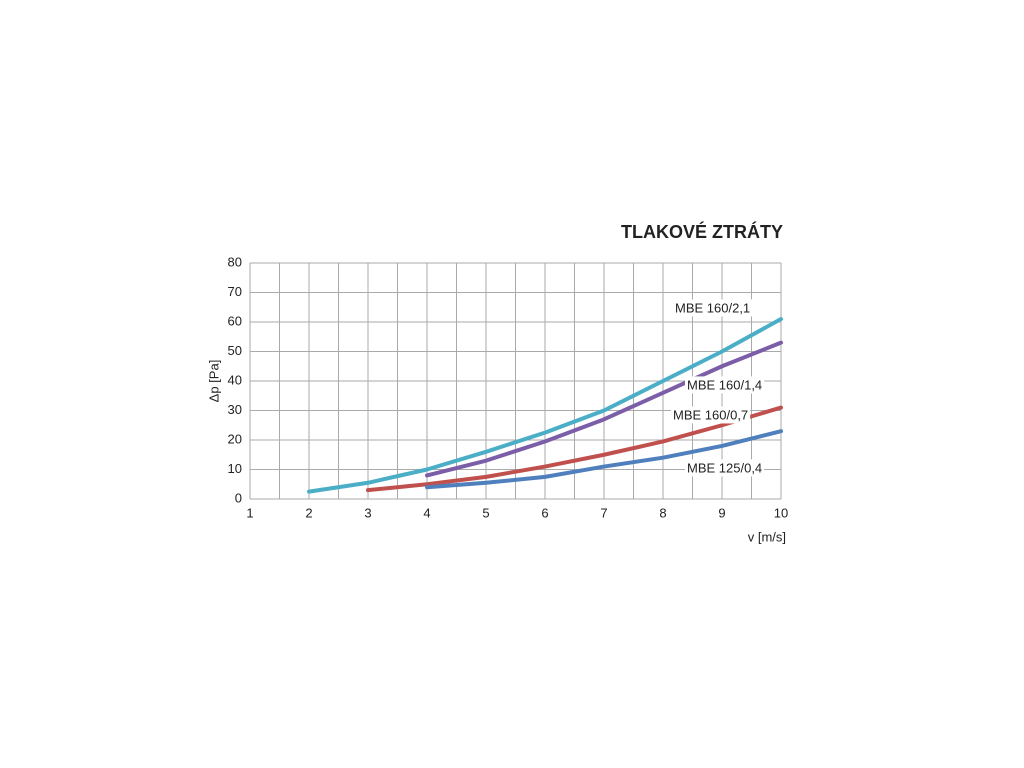 The image size is (1024, 768). I want to click on y-tick-label: 30, so click(235, 409).